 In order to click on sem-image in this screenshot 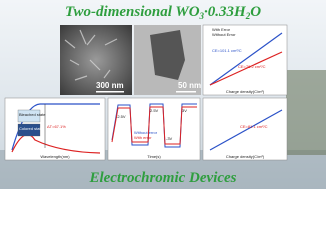, I will do `click(96, 60)`.